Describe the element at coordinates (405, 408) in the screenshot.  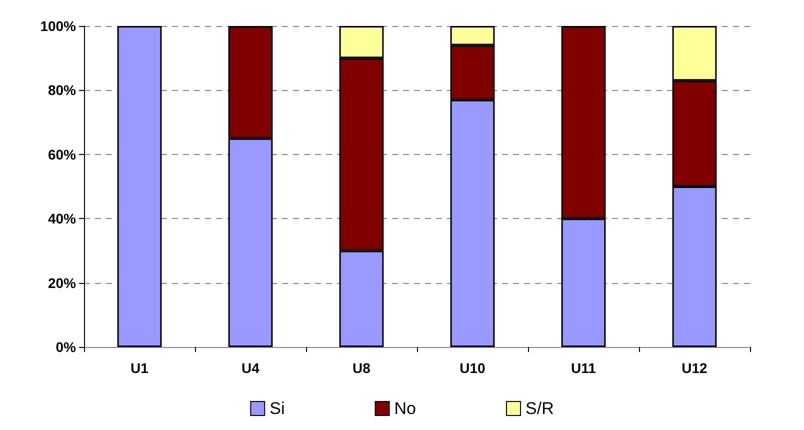
I see `legend-label: No` at that location.